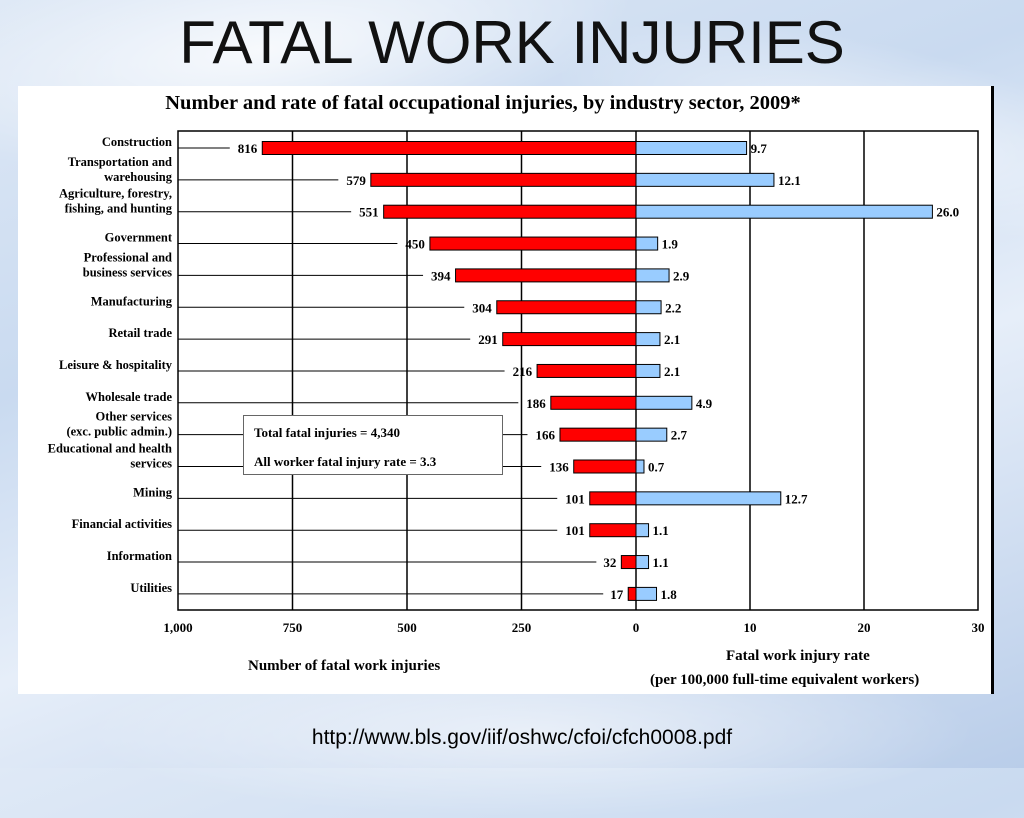  What do you see at coordinates (119, 209) in the screenshot?
I see `category-label: fishing, and hunting` at bounding box center [119, 209].